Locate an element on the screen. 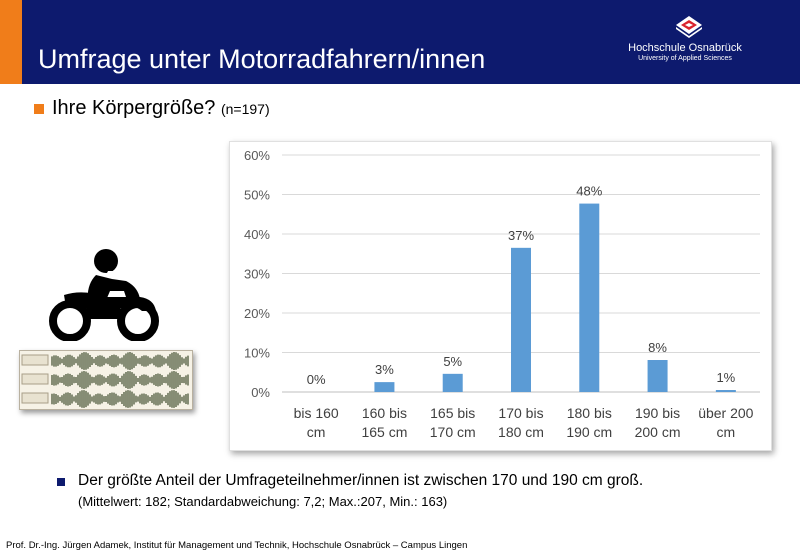  data-label: 5% is located at coordinates (452, 361).